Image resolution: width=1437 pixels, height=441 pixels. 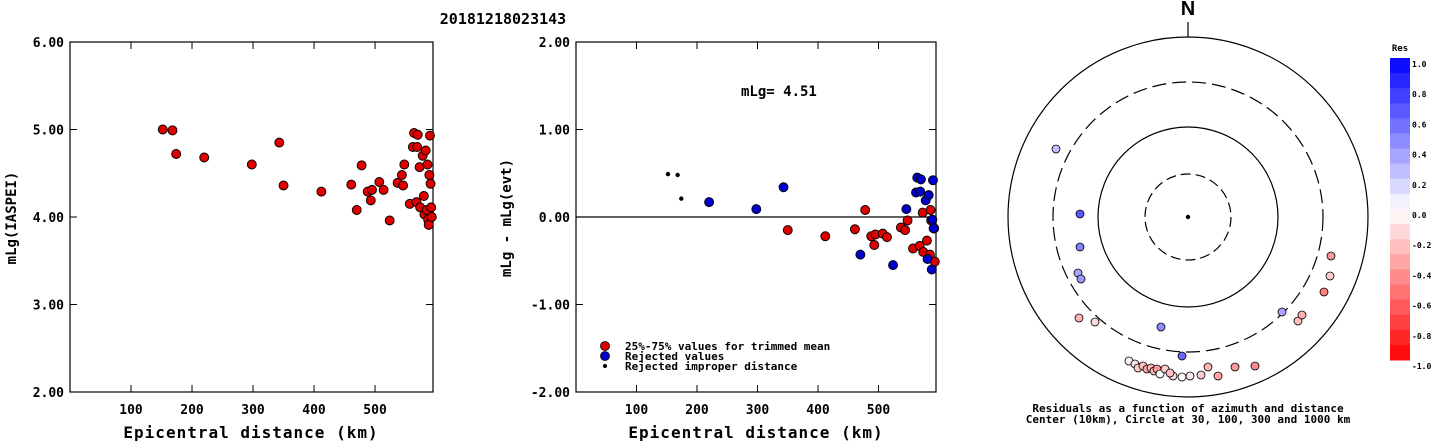 I want to click on y-tick-label: -1.00, so click(x=550, y=306).